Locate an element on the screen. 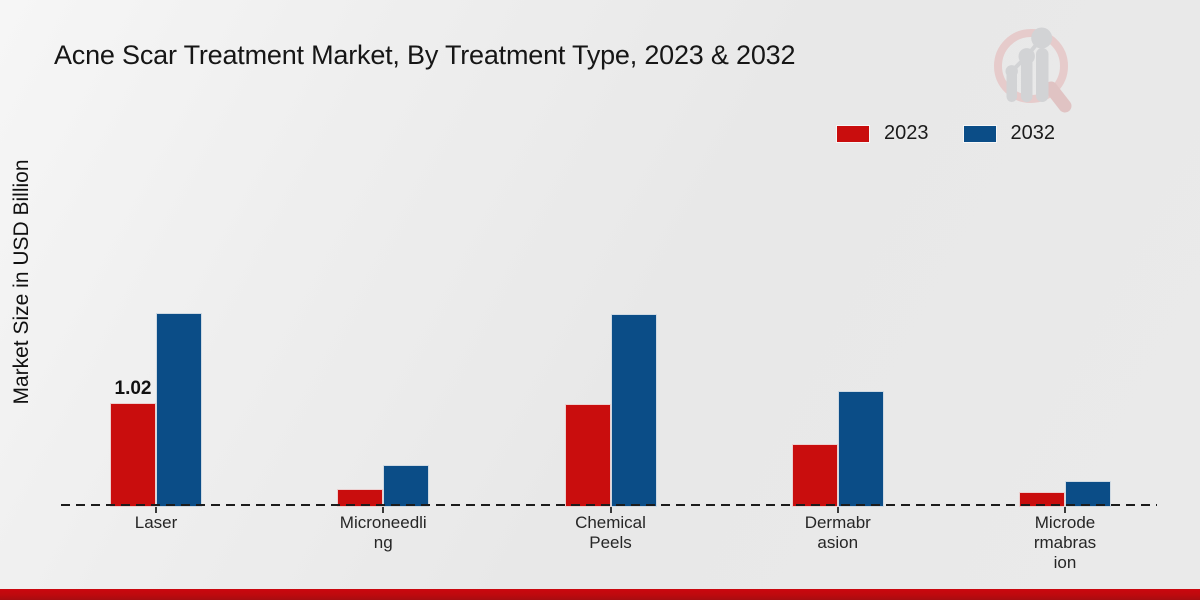  legend-swatch-2023 is located at coordinates (853, 133).